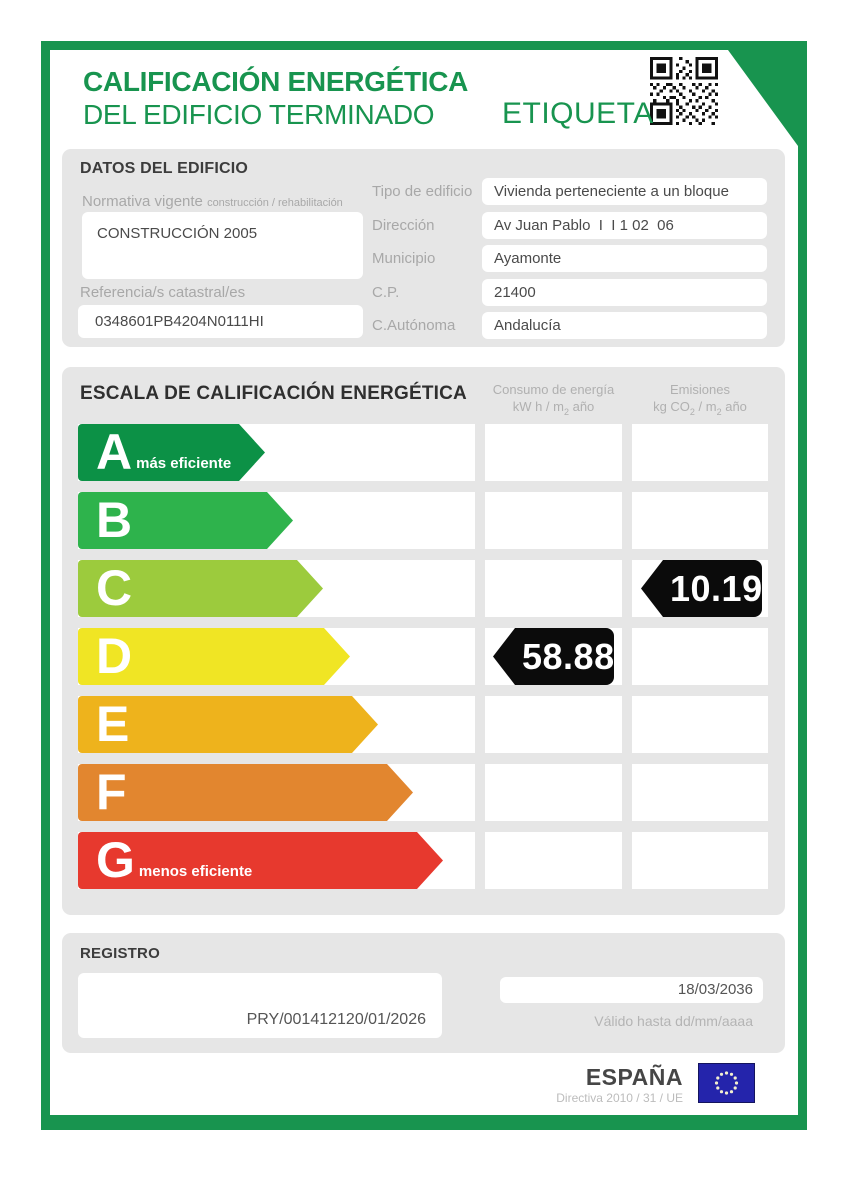 The height and width of the screenshot is (1200, 847). I want to click on field-cp: C.P. 21400, so click(423, 292).